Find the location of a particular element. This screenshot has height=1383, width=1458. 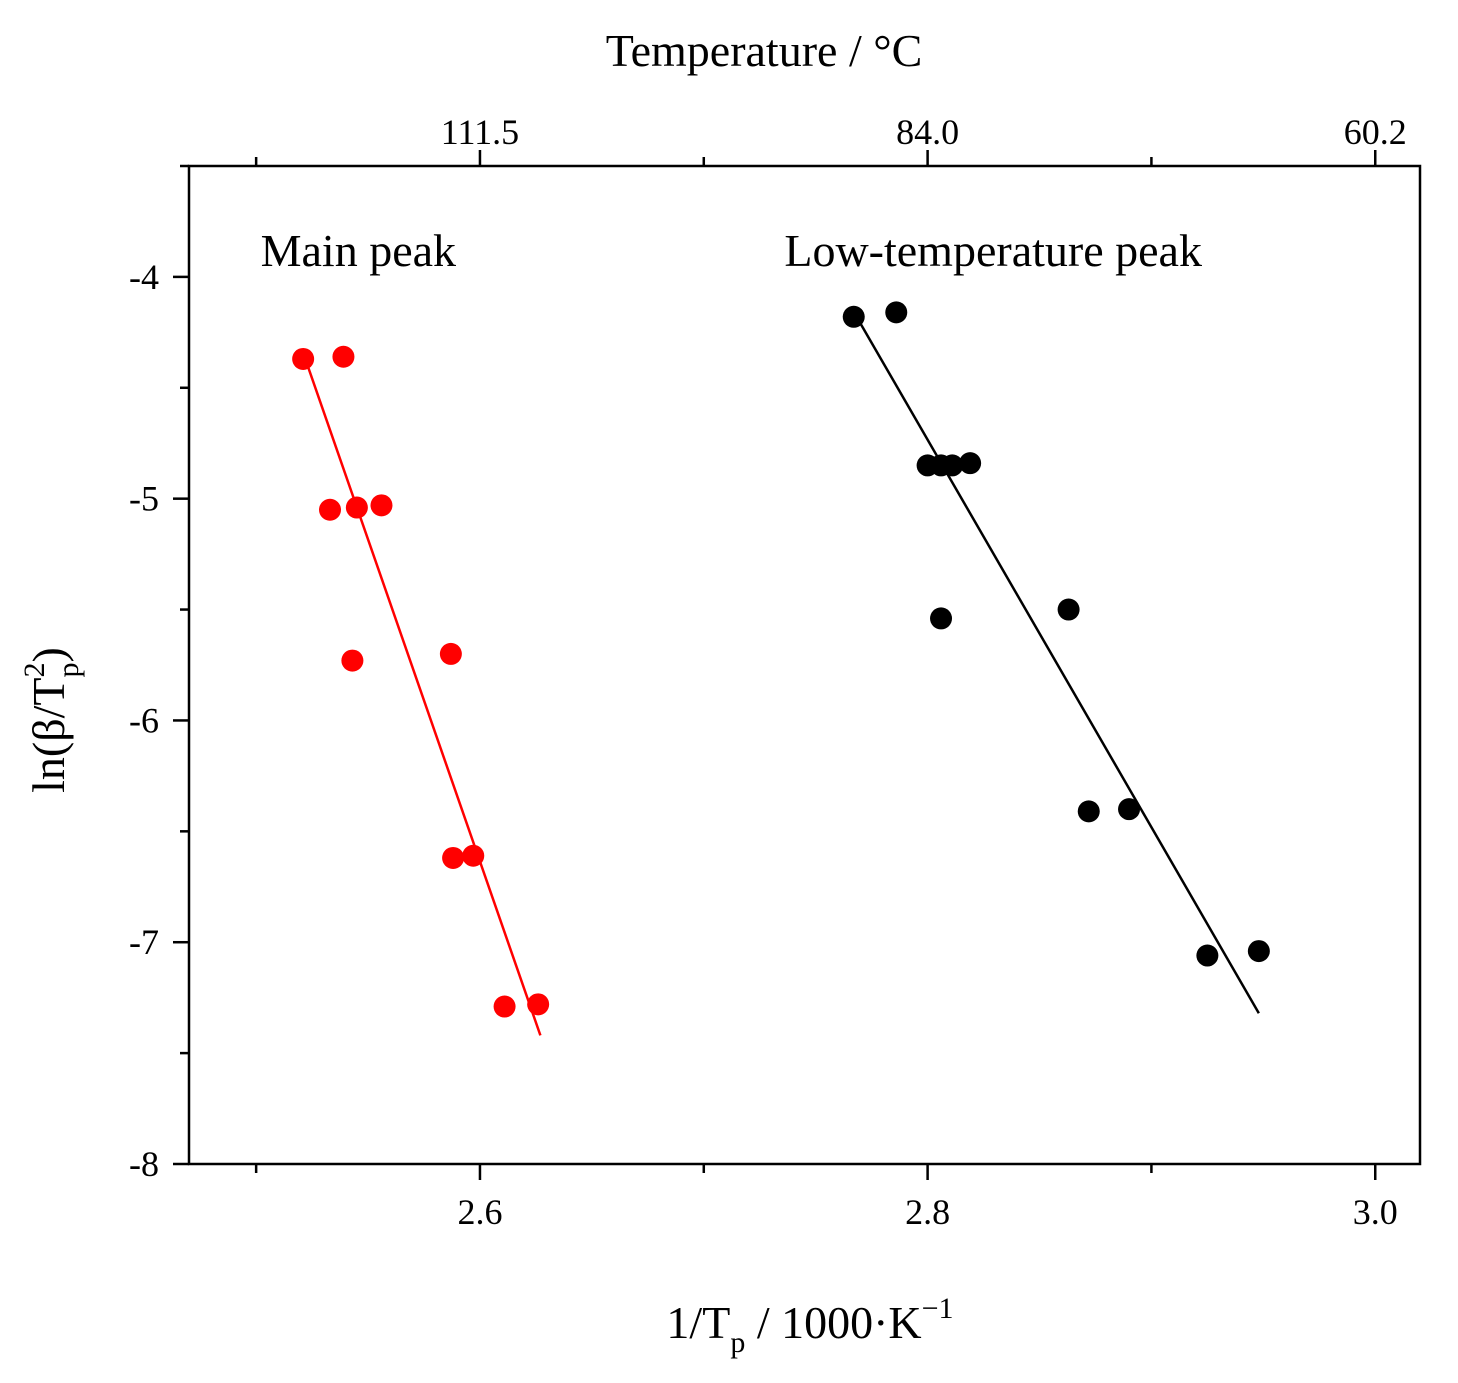

y-axis-label-pre: ln(β/T is located at coordinates (48, 734).